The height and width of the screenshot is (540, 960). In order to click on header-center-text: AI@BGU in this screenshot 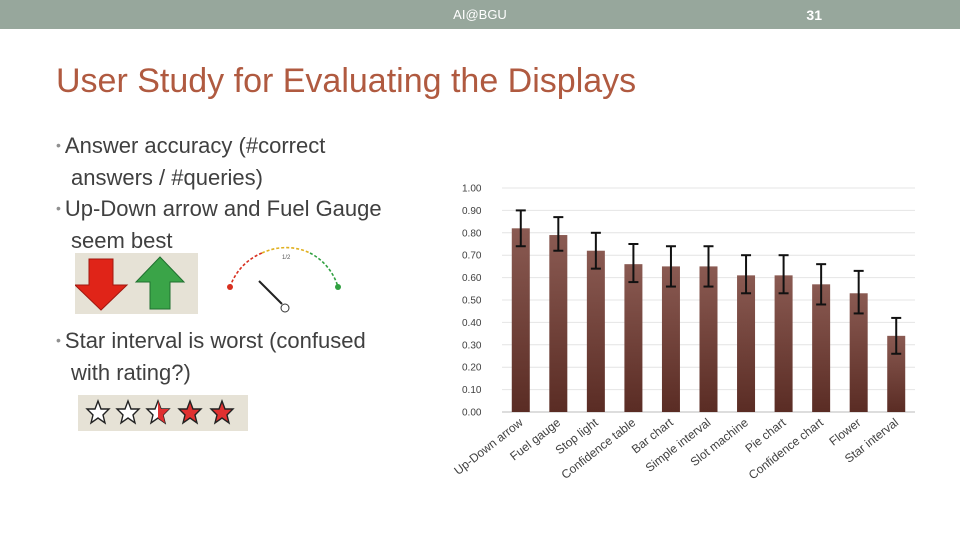, I will do `click(480, 14)`.